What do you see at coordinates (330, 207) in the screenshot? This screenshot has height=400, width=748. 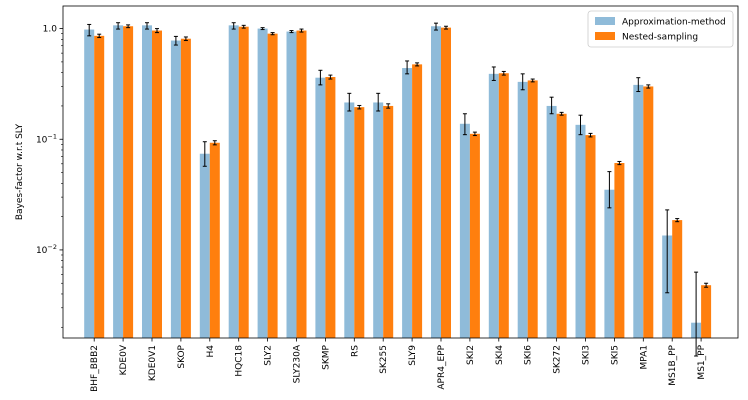 I see `bar-nested-SKMP` at bounding box center [330, 207].